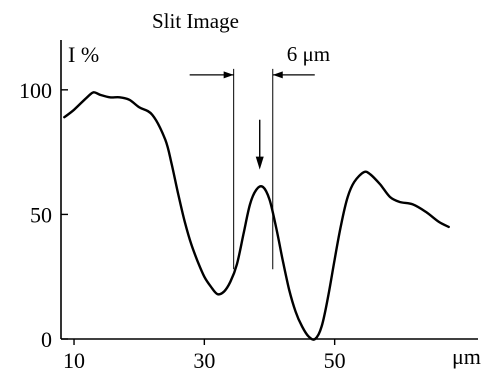  I want to click on width-marker-label: 6 μm, so click(308, 54).